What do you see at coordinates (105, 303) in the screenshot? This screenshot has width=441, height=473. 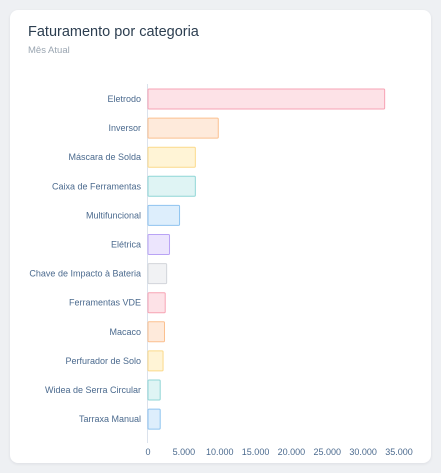 I see `category-label: Ferramentas VDE` at bounding box center [105, 303].